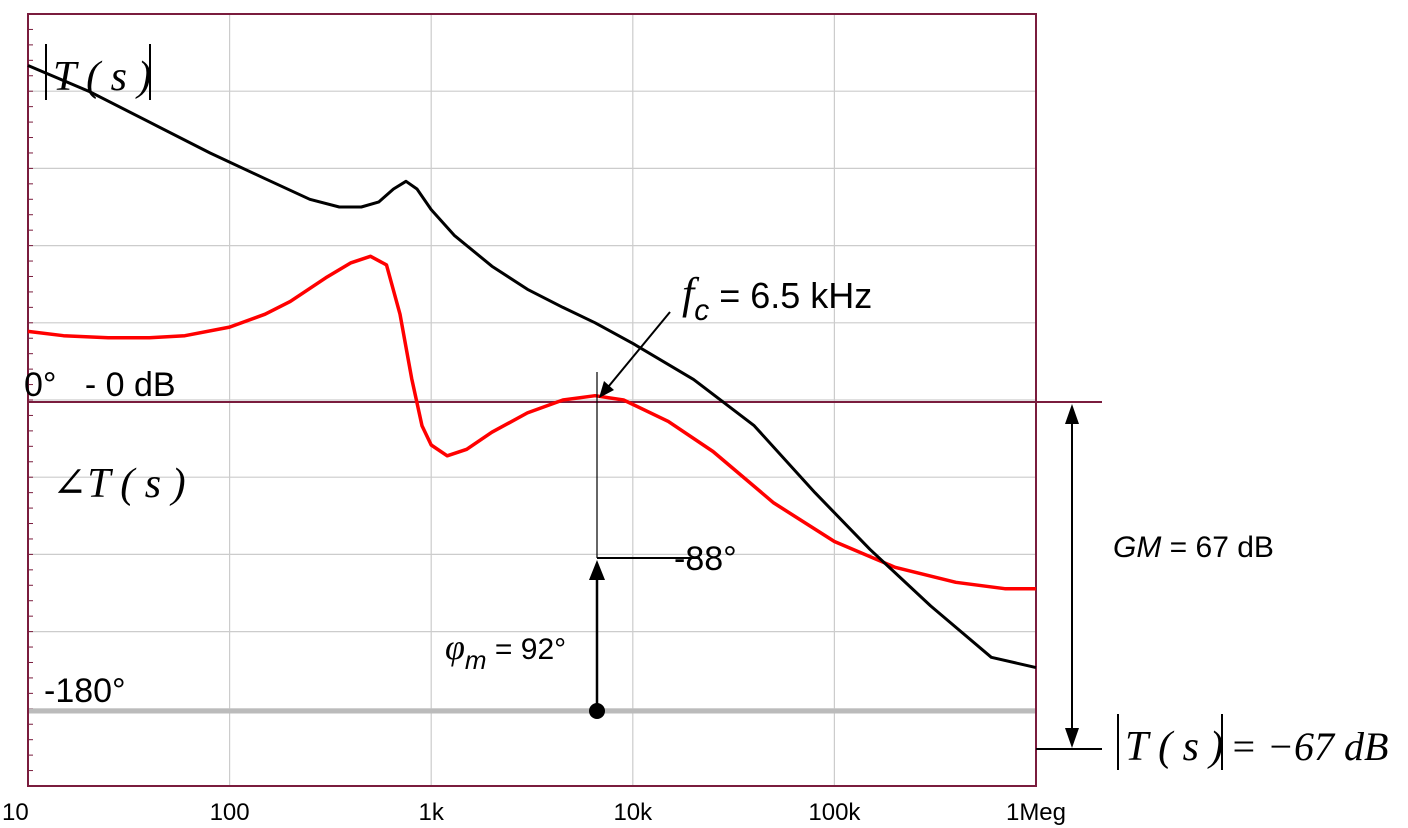 The height and width of the screenshot is (828, 1408). What do you see at coordinates (633, 812) in the screenshot?
I see `x-tick-label: 10k` at bounding box center [633, 812].